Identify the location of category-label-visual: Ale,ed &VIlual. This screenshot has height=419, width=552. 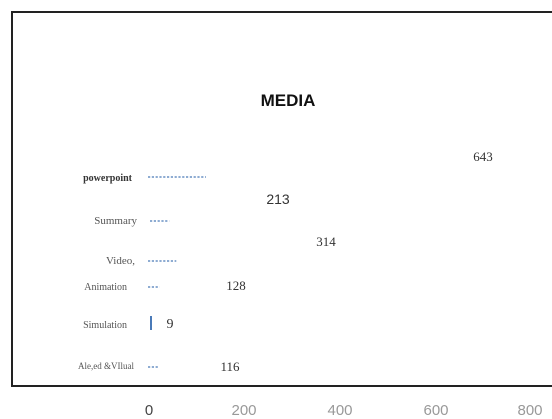
(106, 366).